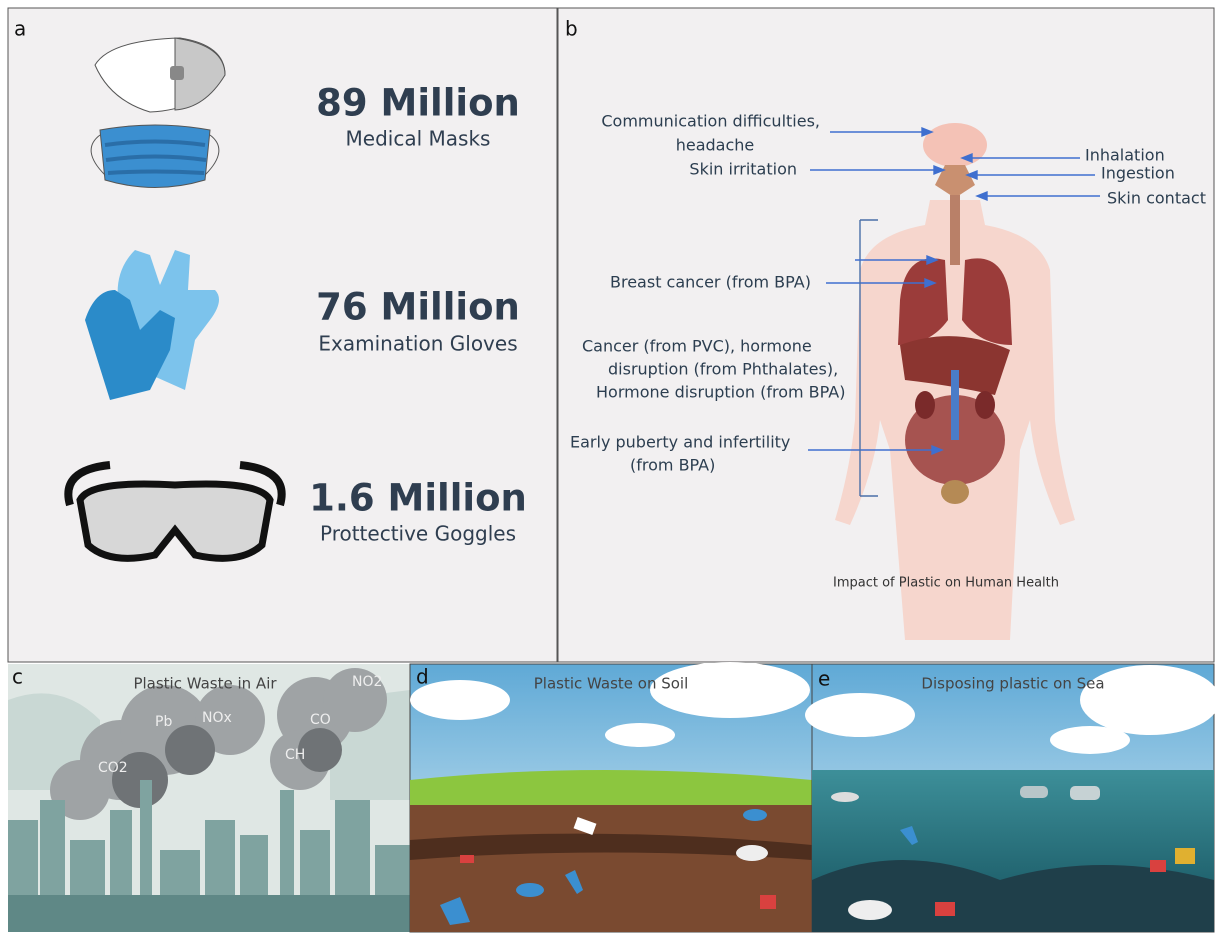 The width and height of the screenshot is (1218, 934). Describe the element at coordinates (418, 307) in the screenshot. I see `stat-value: 76 Million` at that location.